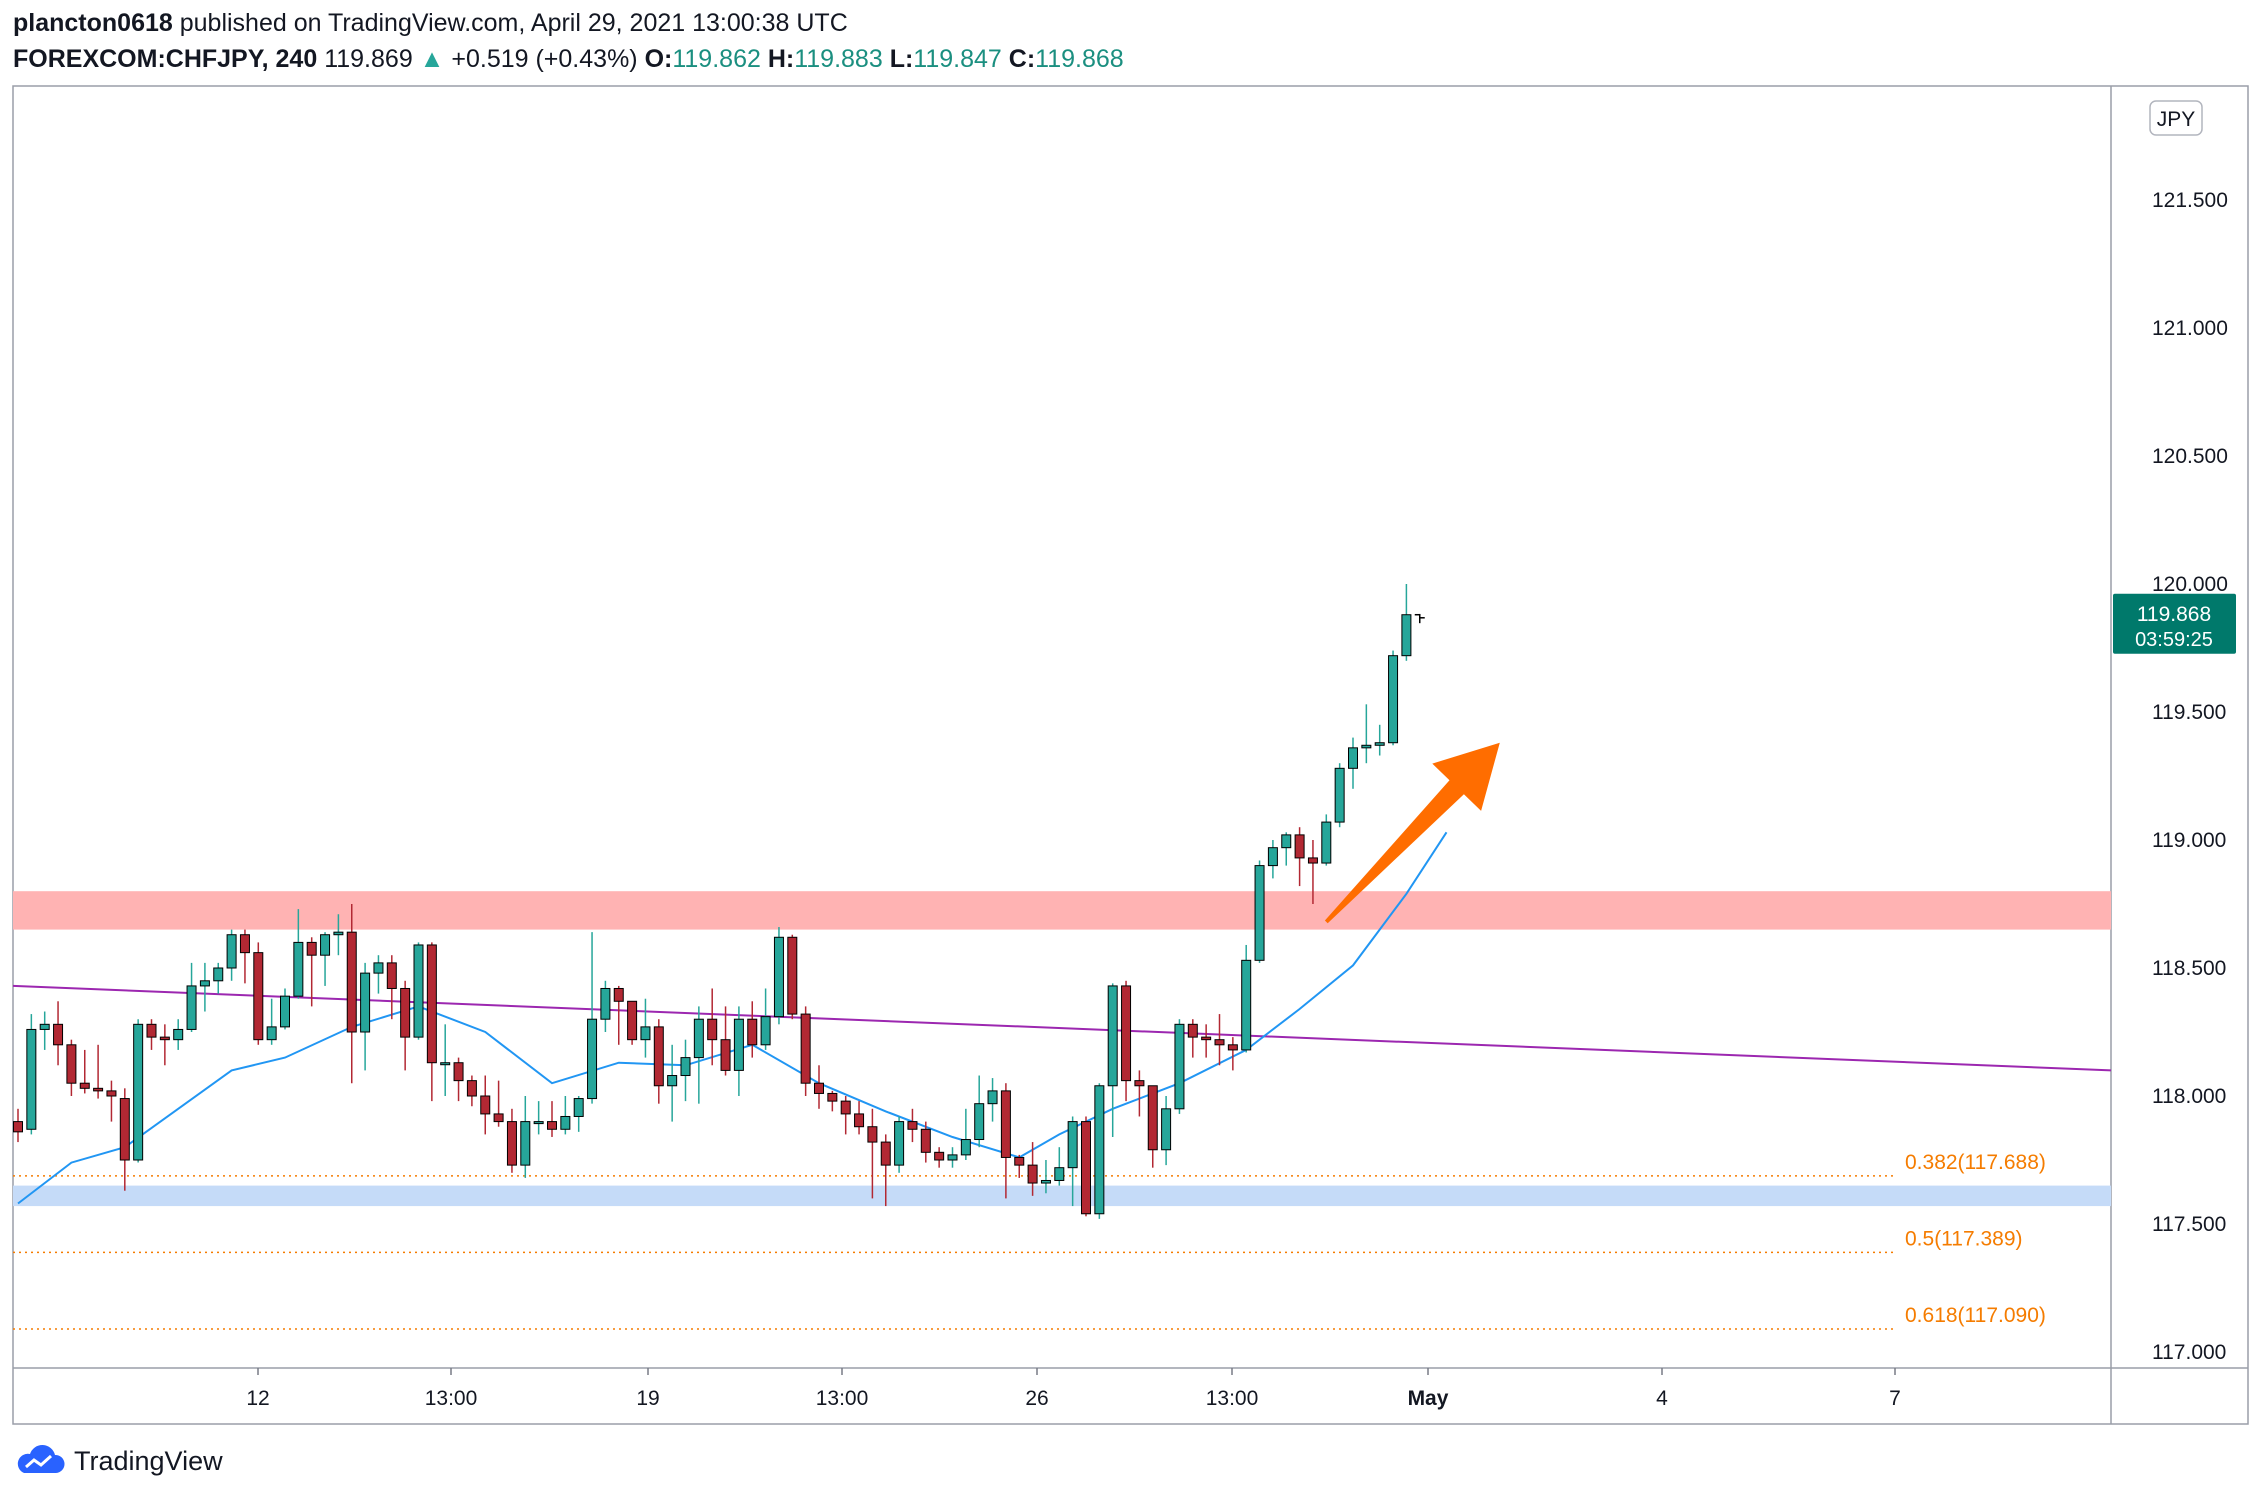 This screenshot has width=2260, height=1498. What do you see at coordinates (1036, 1398) in the screenshot?
I see `time-tick-label: 26` at bounding box center [1036, 1398].